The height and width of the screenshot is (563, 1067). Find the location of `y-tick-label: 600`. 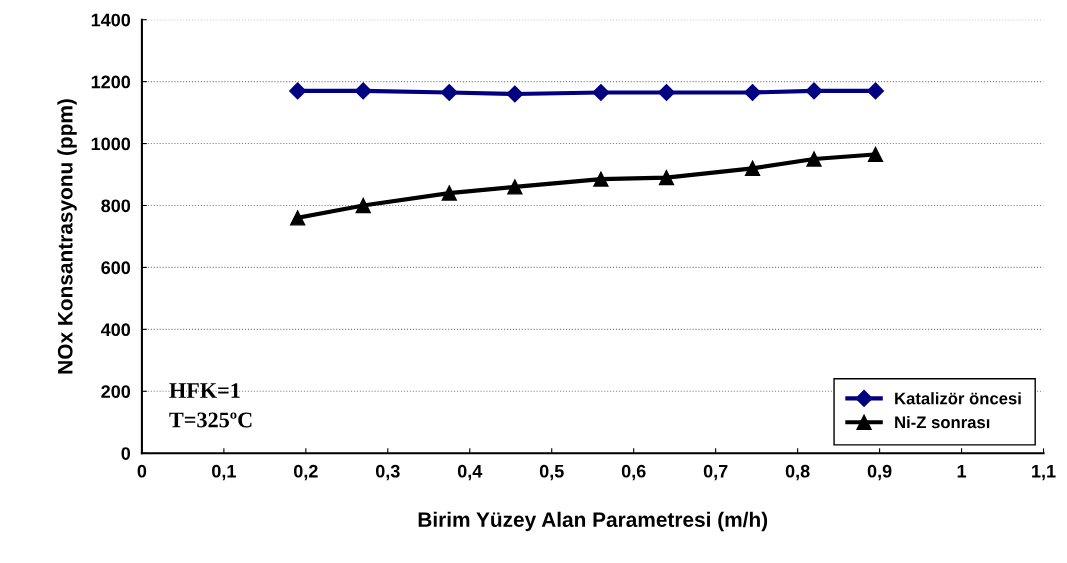

y-tick-label: 600 is located at coordinates (116, 268).